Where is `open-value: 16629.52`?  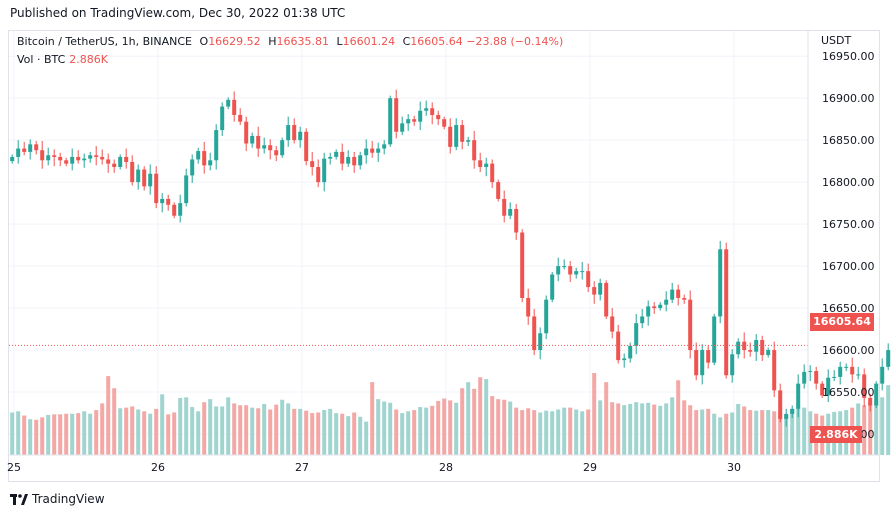
open-value: 16629.52 is located at coordinates (234, 41).